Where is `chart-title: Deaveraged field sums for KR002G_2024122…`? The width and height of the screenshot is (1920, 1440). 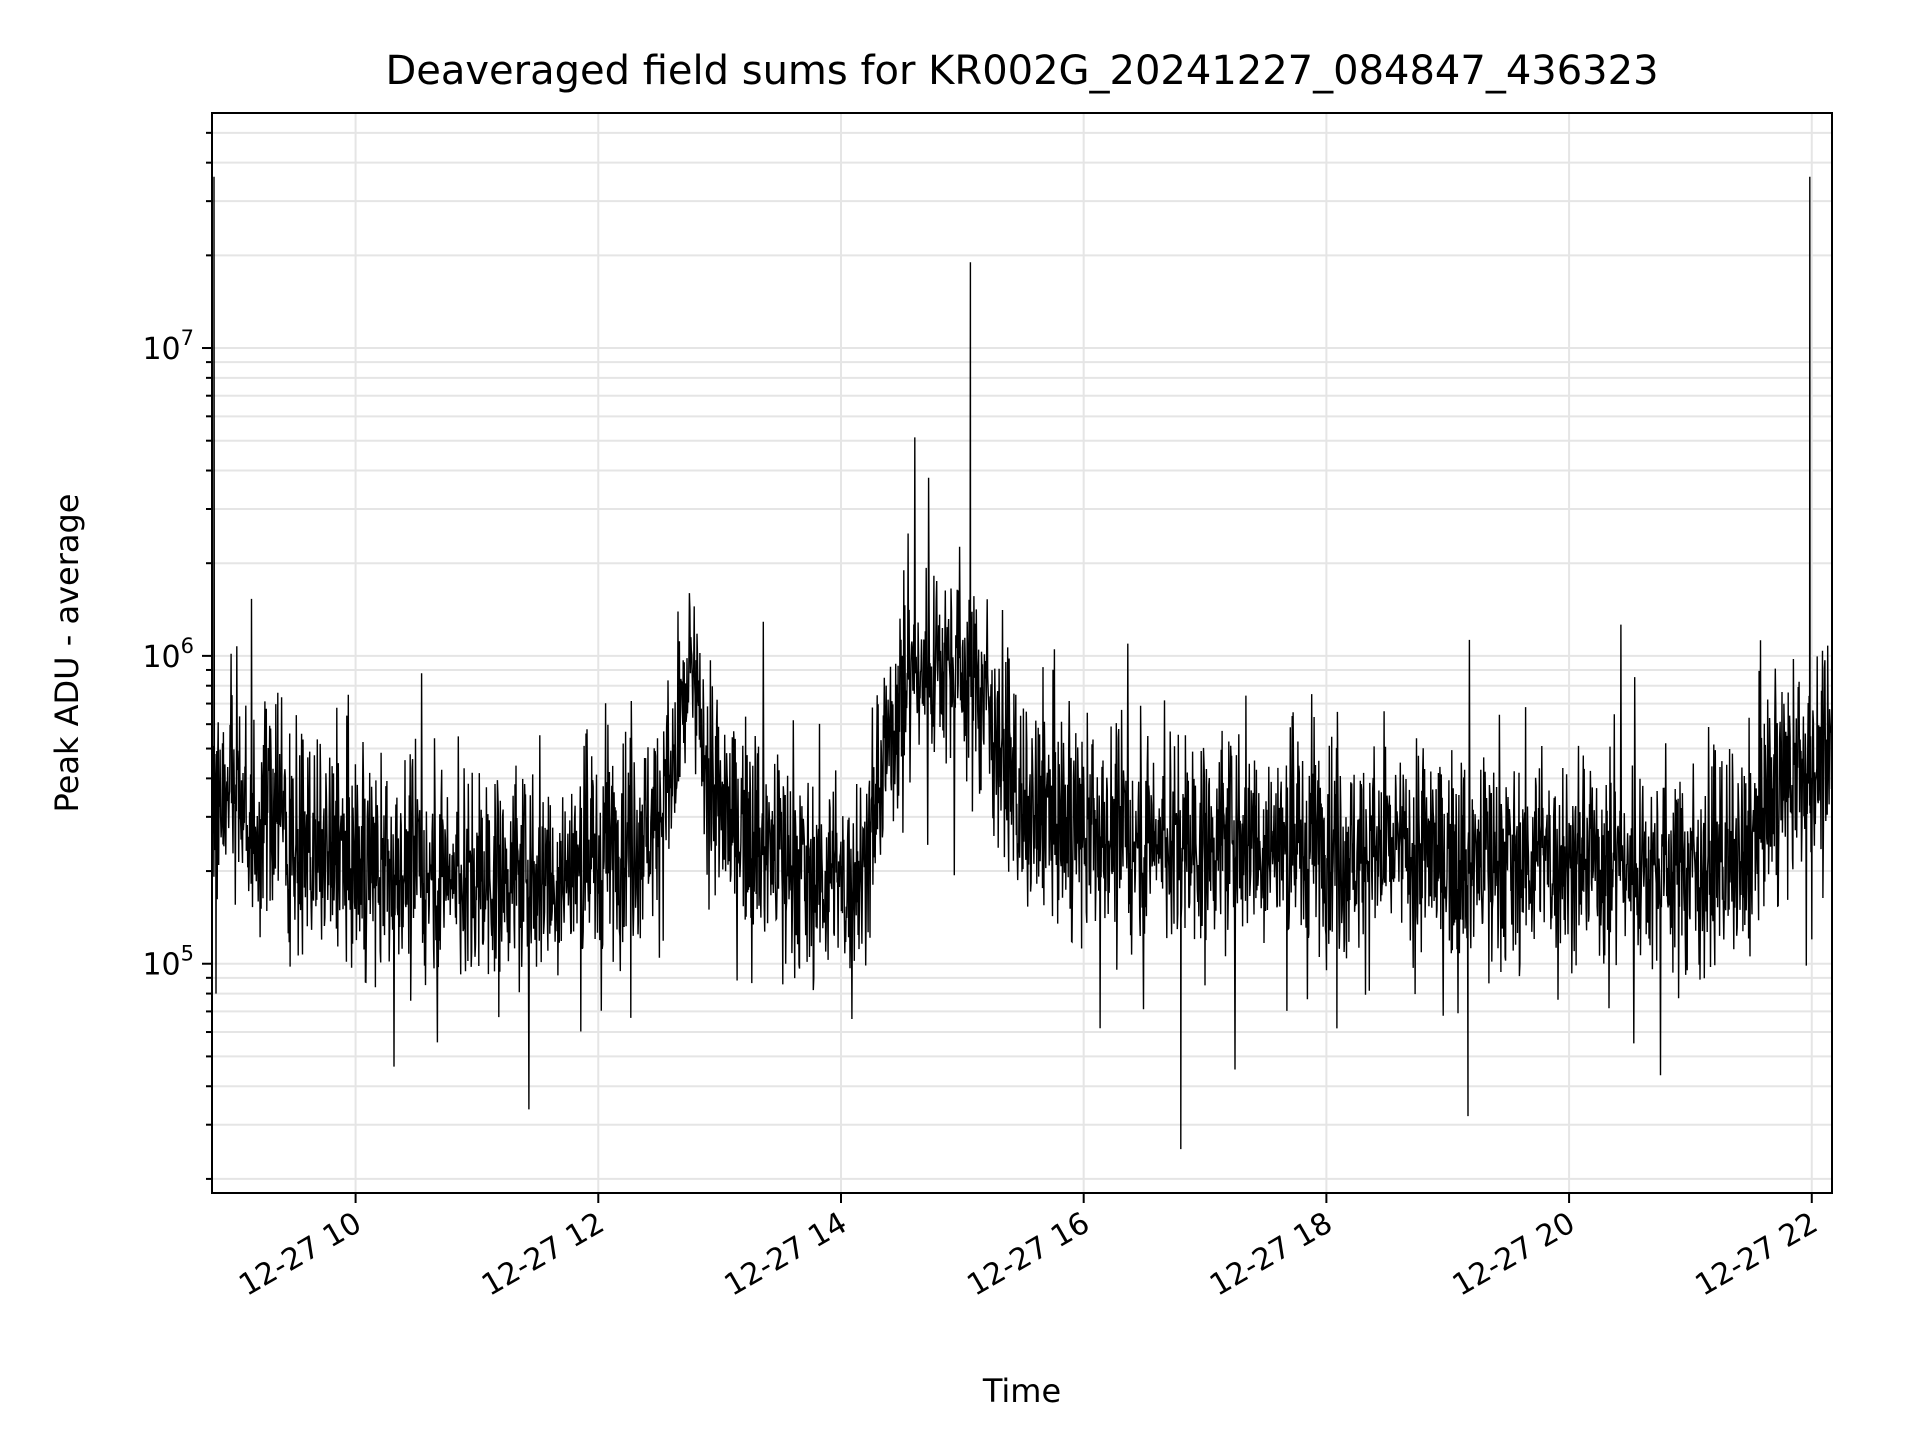 chart-title: Deaveraged field sums for KR002G_2024122… is located at coordinates (1021, 71).